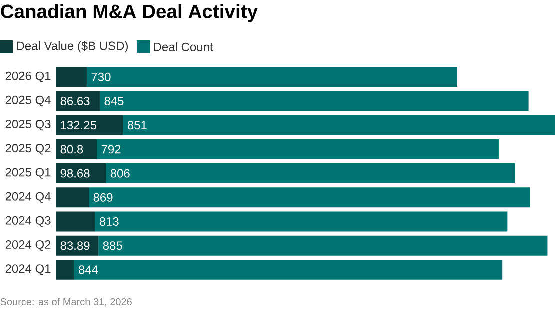 Image resolution: width=555 pixels, height=313 pixels. I want to click on data-label: 730, so click(101, 77).